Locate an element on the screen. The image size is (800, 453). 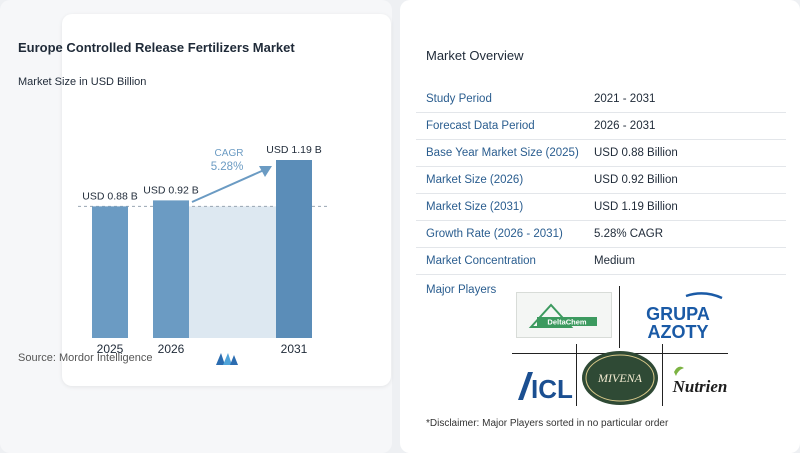
major-players-label: Major Players is located at coordinates (461, 290).